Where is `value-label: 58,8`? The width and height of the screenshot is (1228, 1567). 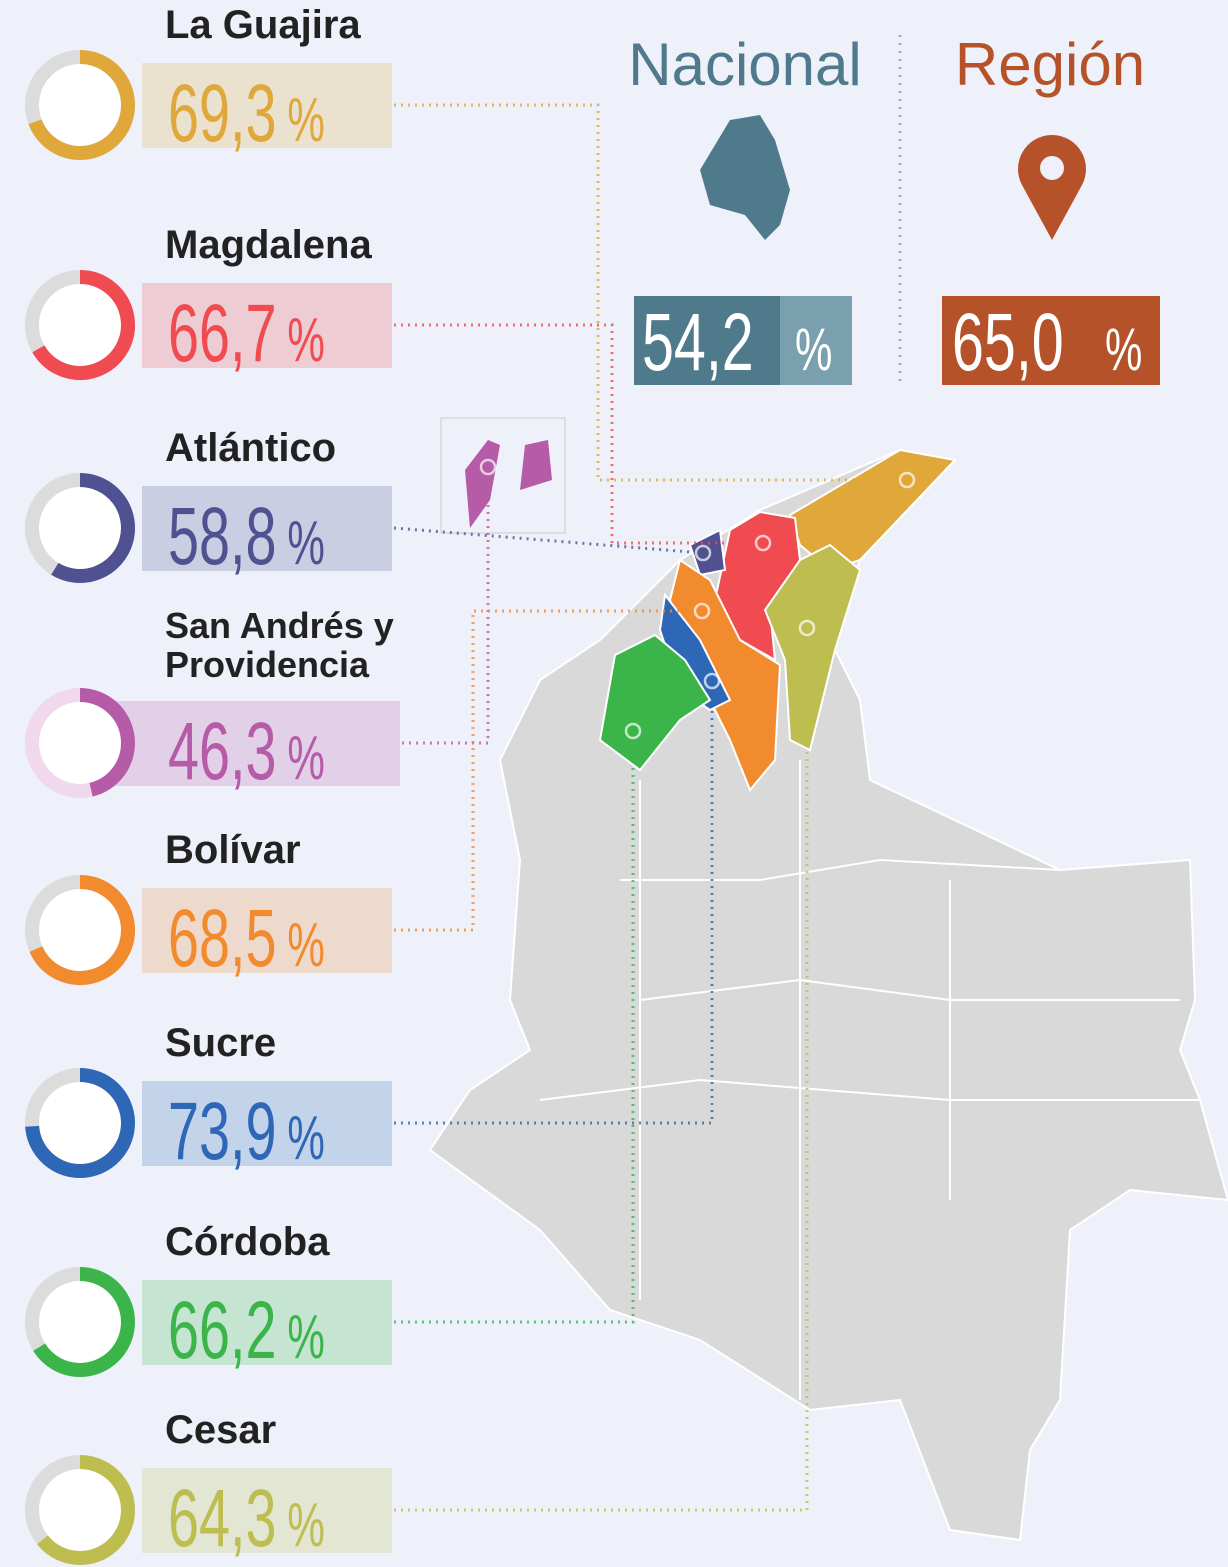 value-label: 58,8 is located at coordinates (222, 535).